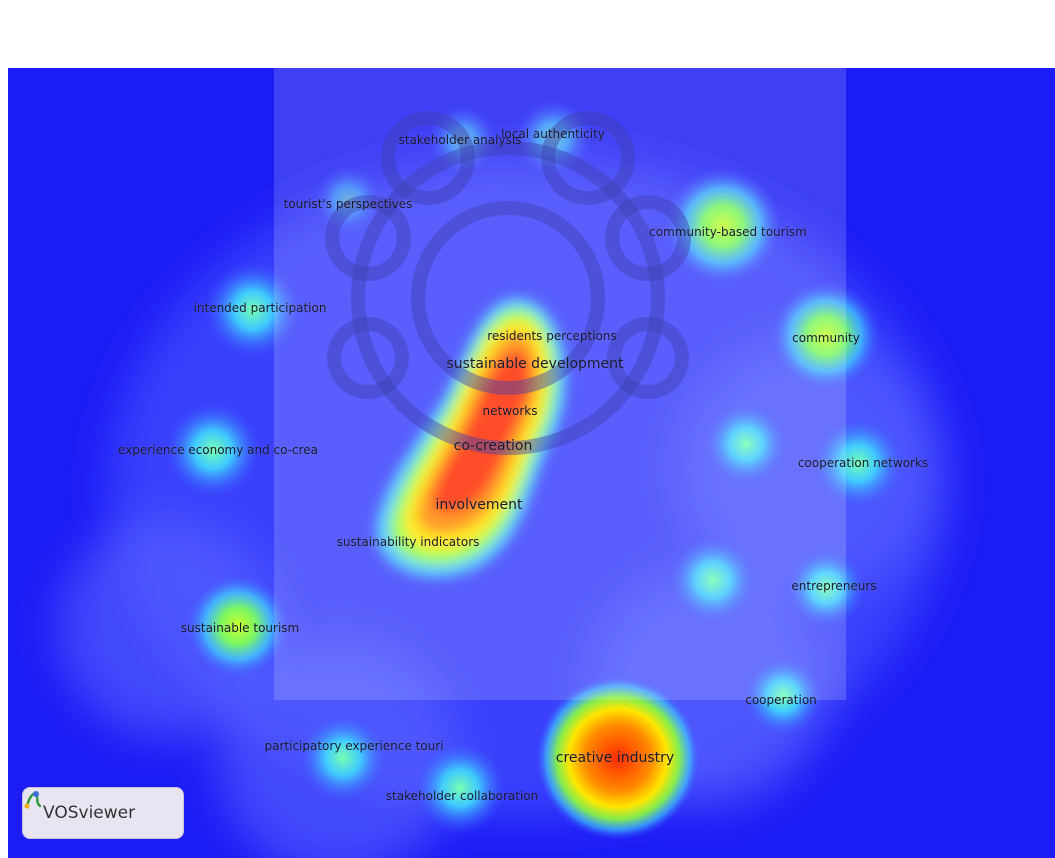 The width and height of the screenshot is (1055, 858). I want to click on keyword-label: community-based tourism, so click(728, 232).